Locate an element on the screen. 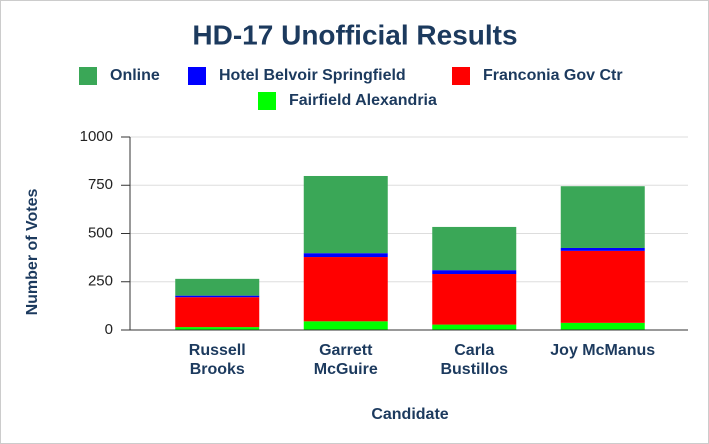 The width and height of the screenshot is (709, 444). x-tick-label: Carla Bustillos is located at coordinates (474, 360).